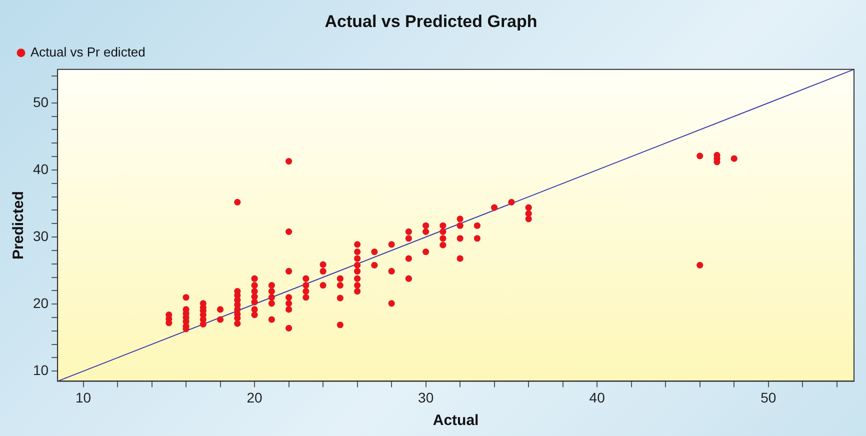  Describe the element at coordinates (40, 370) in the screenshot. I see `y-tick-label: 10` at that location.